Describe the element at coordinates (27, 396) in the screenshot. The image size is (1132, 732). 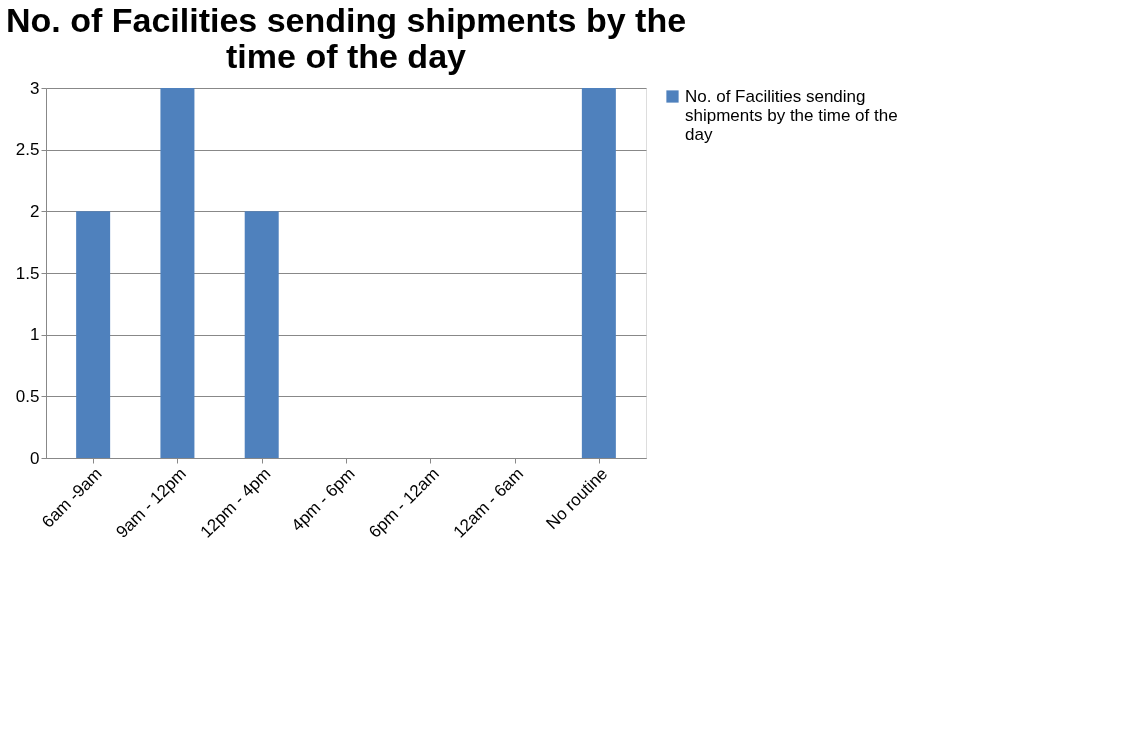
I see `y-tick-label: 0.5` at that location.